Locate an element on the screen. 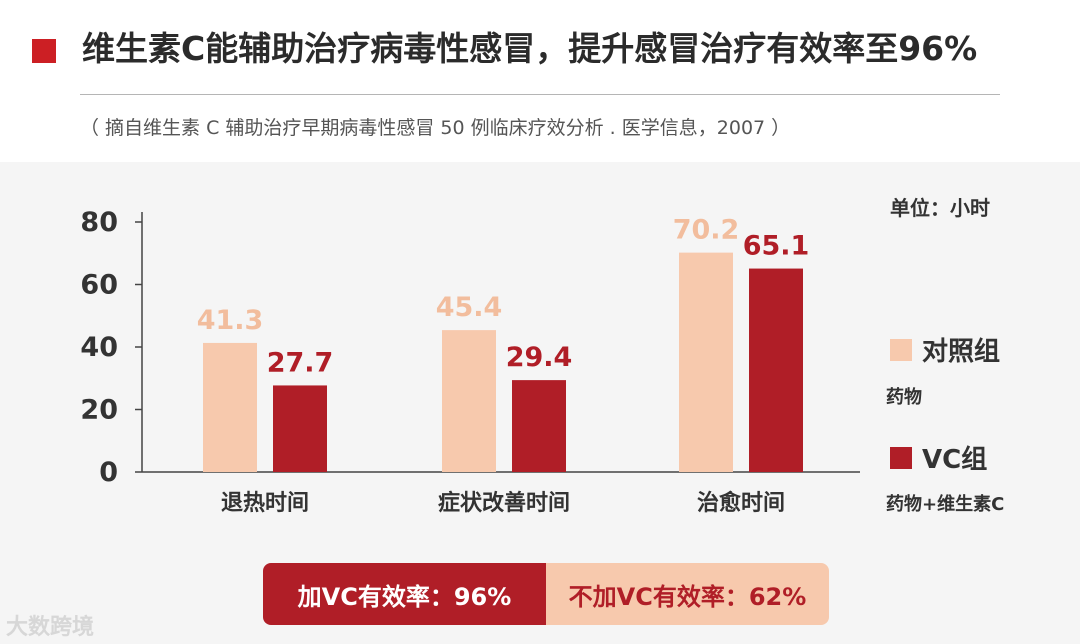 The width and height of the screenshot is (1080, 644). bar-value-label: 41.3 is located at coordinates (230, 320).